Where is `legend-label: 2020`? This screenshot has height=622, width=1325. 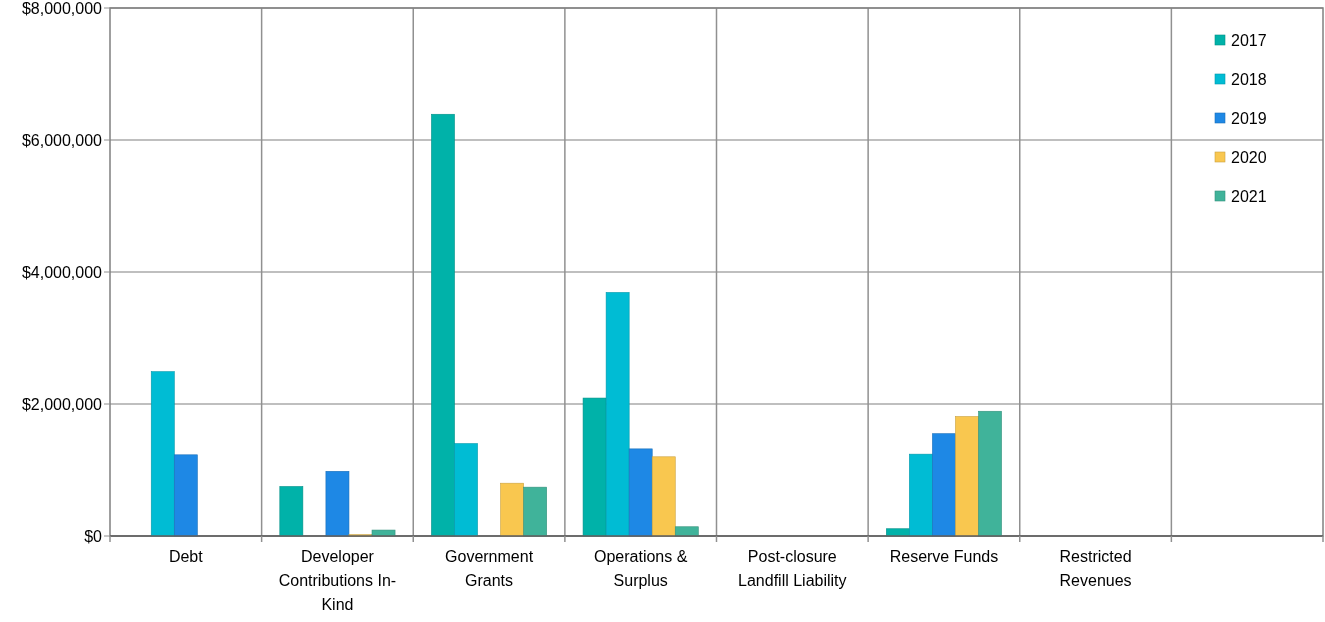 legend-label: 2020 is located at coordinates (1249, 157).